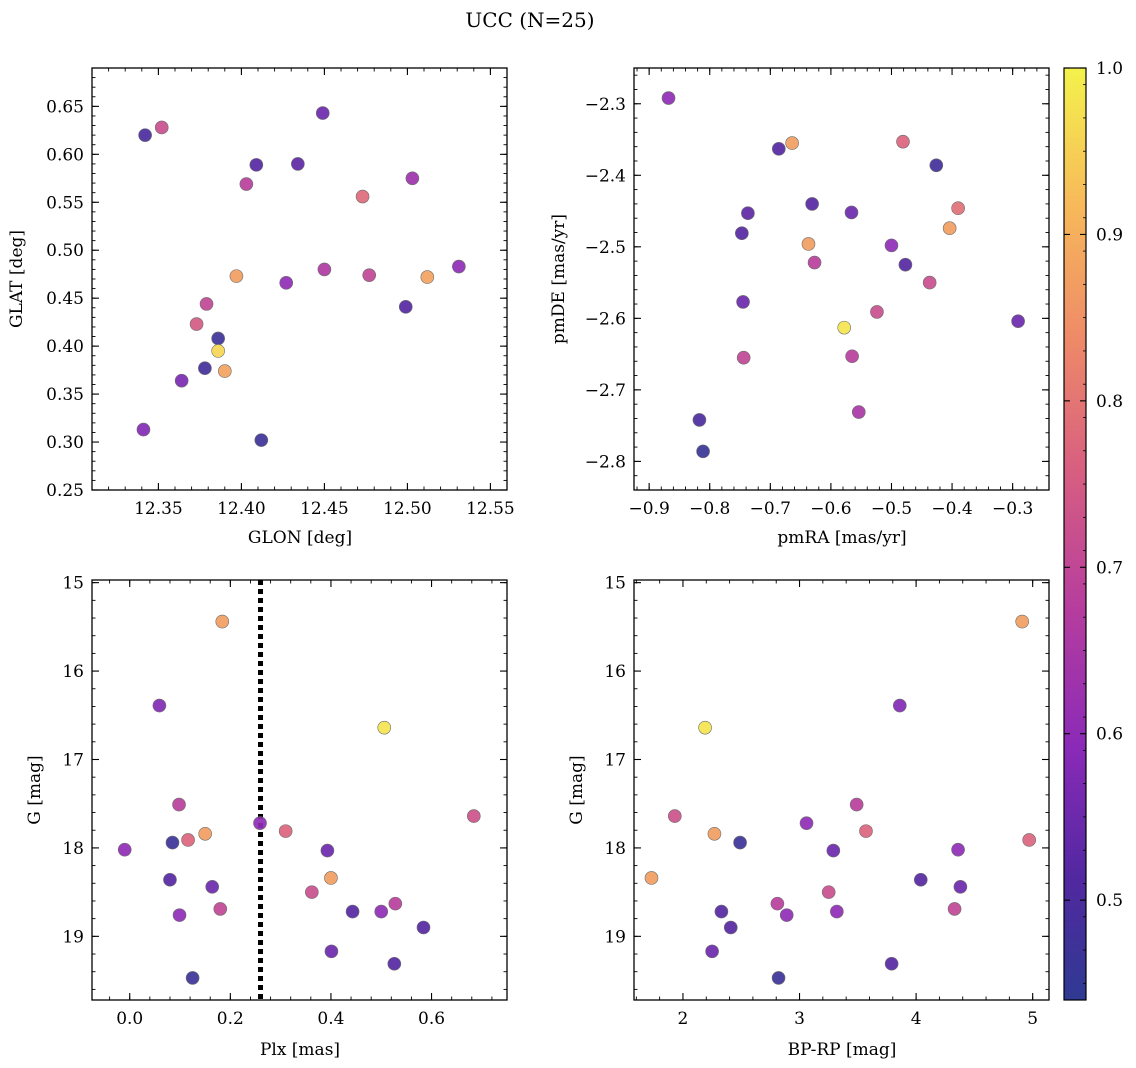 The image size is (1136, 1068). I want to click on x-tick-label: 0.0, so click(129, 1019).